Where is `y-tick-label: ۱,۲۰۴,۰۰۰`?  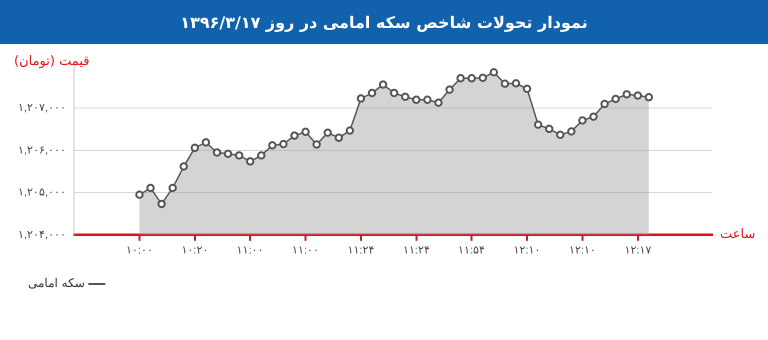 y-tick-label: ۱,۲۰۴,۰۰۰ is located at coordinates (42, 234).